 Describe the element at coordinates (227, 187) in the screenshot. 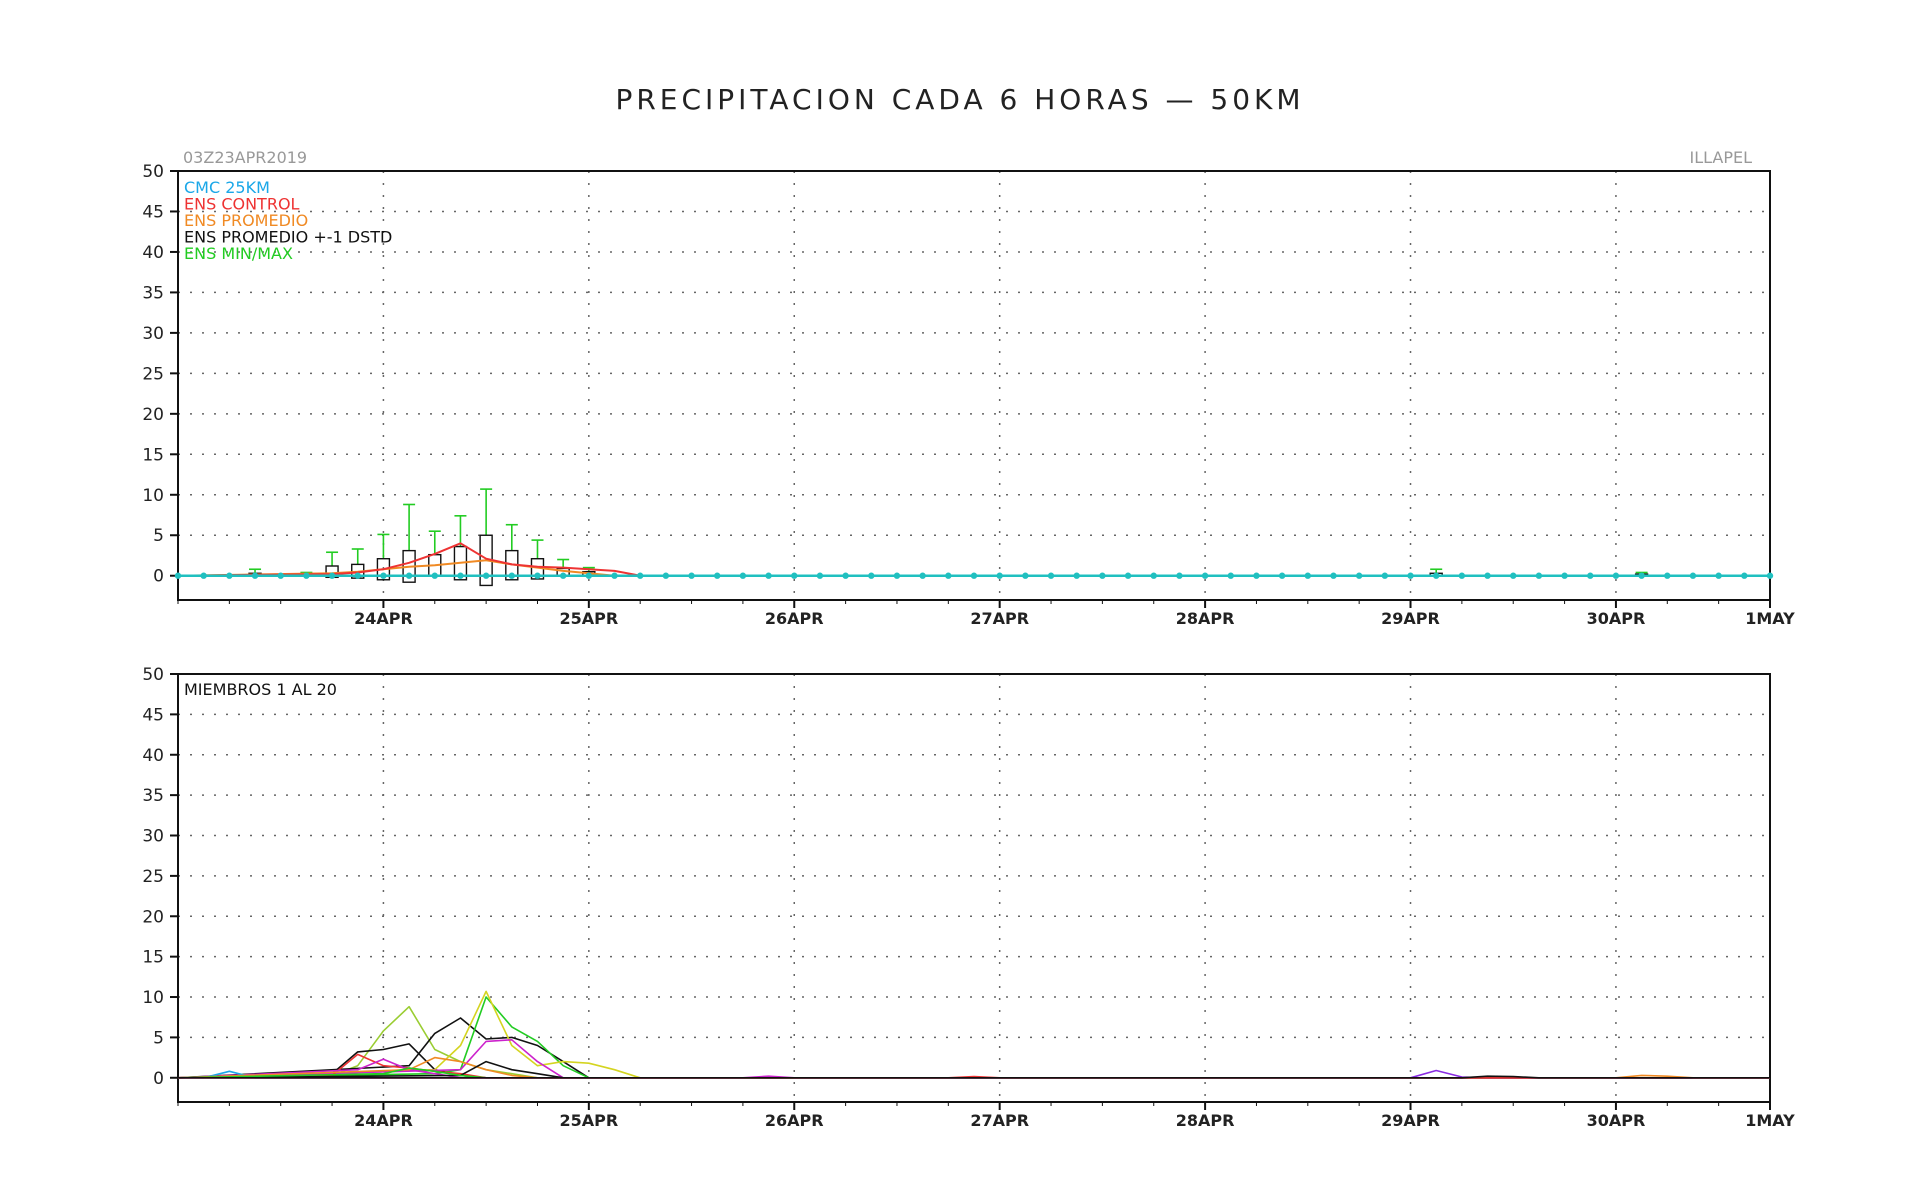

I see `legend-item: CMC 25KM` at that location.